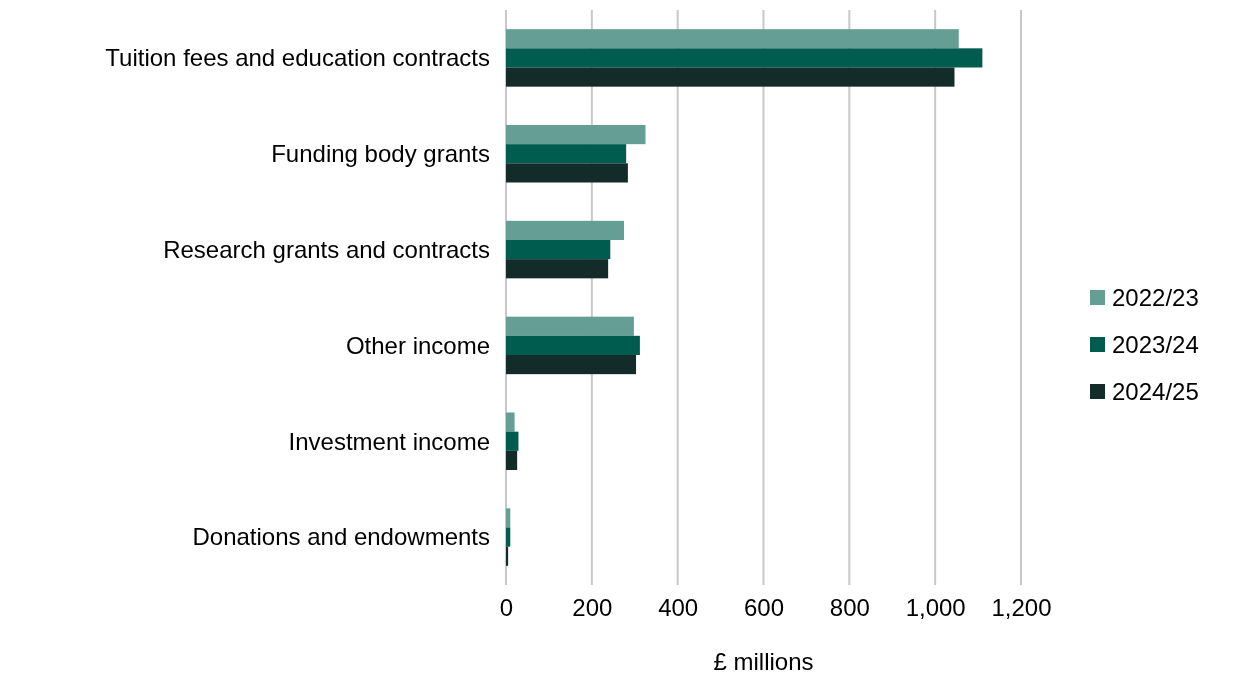  What do you see at coordinates (380, 154) in the screenshot?
I see `y-tick-label: Funding body grants` at bounding box center [380, 154].